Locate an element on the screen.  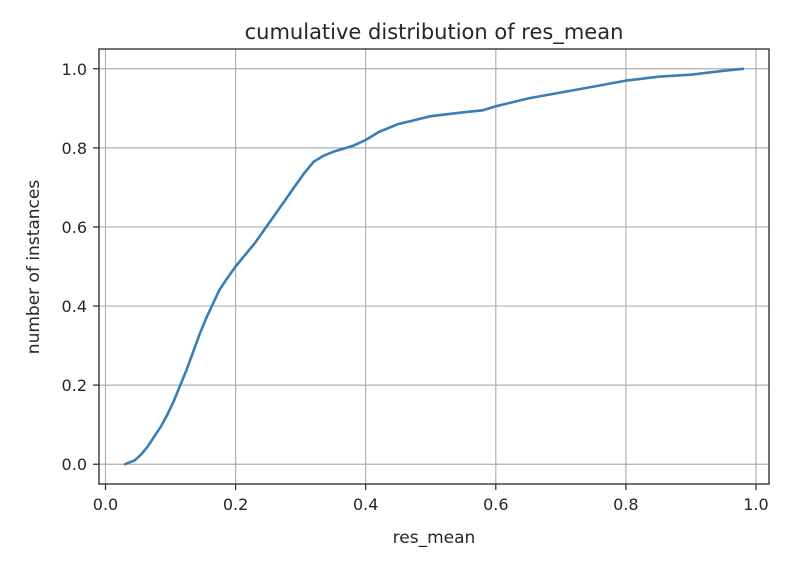
y-tick-label: 0.6 is located at coordinates (74, 227).